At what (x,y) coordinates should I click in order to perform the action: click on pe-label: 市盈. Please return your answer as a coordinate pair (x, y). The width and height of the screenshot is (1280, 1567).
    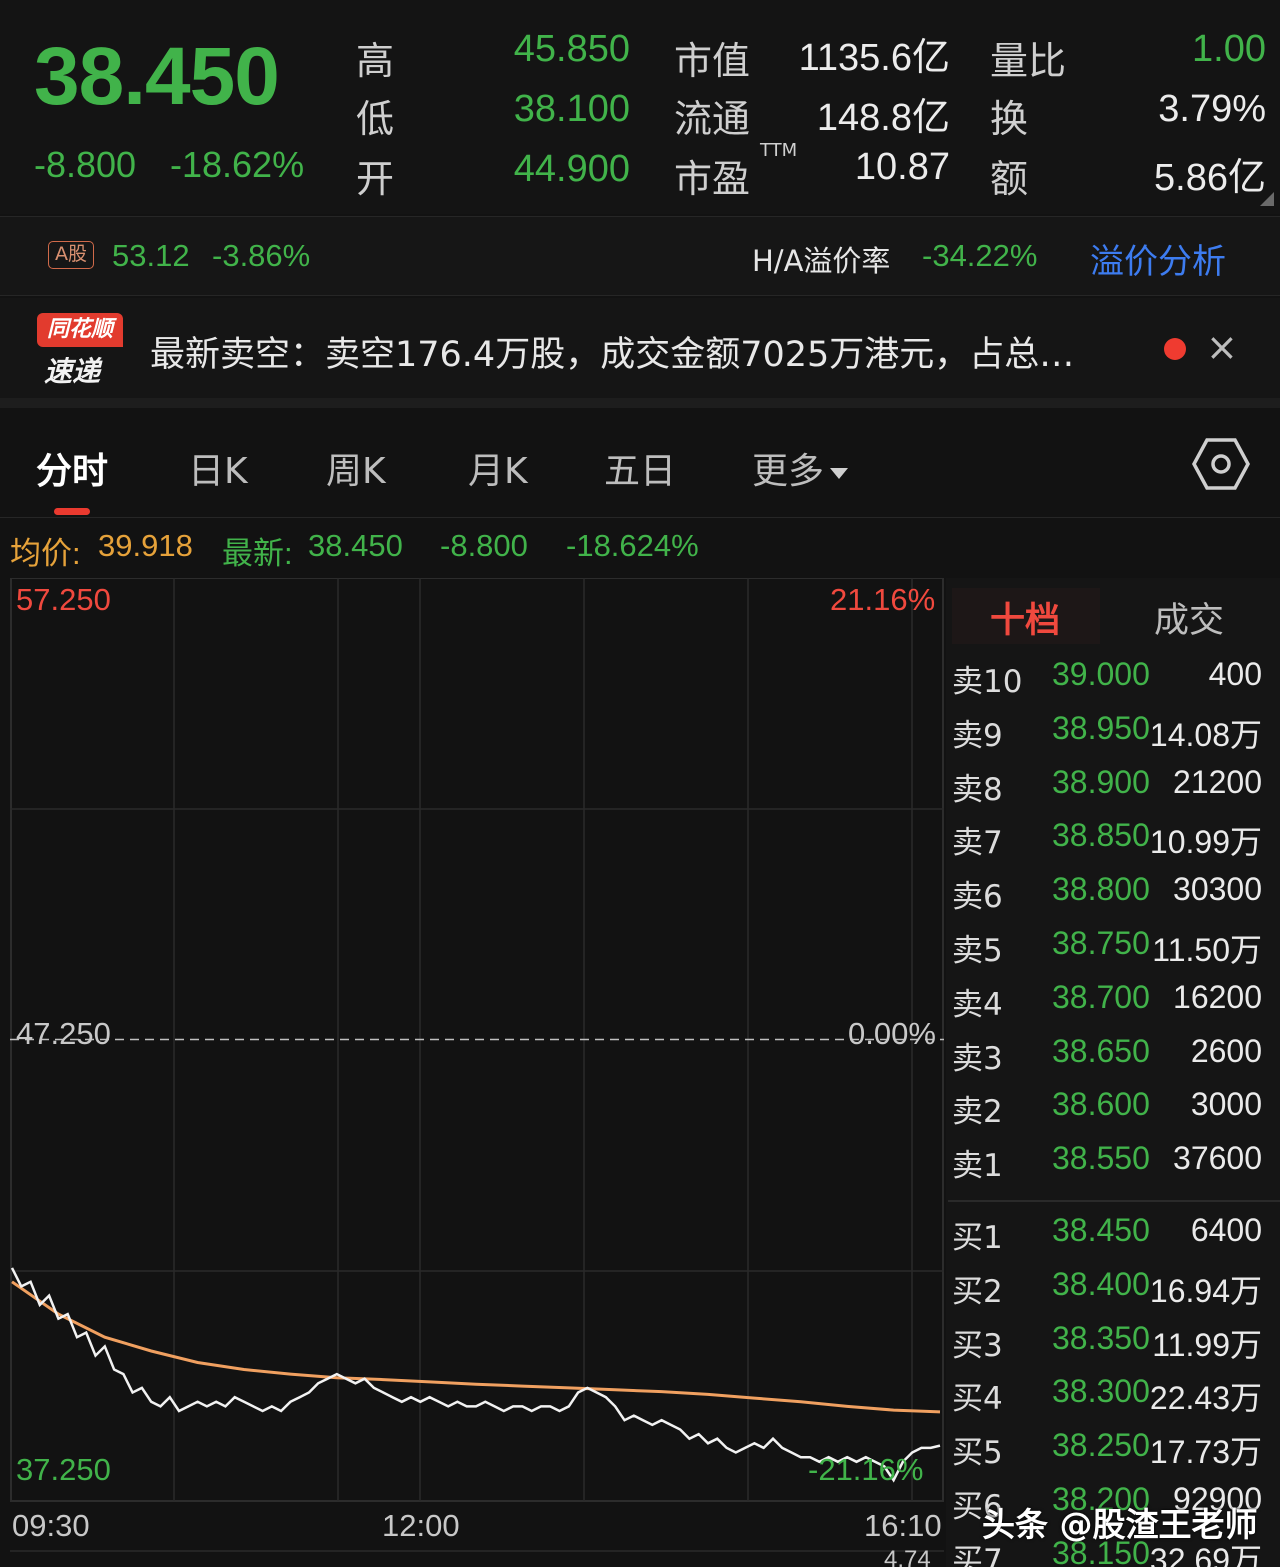
    Looking at the image, I should click on (712, 179).